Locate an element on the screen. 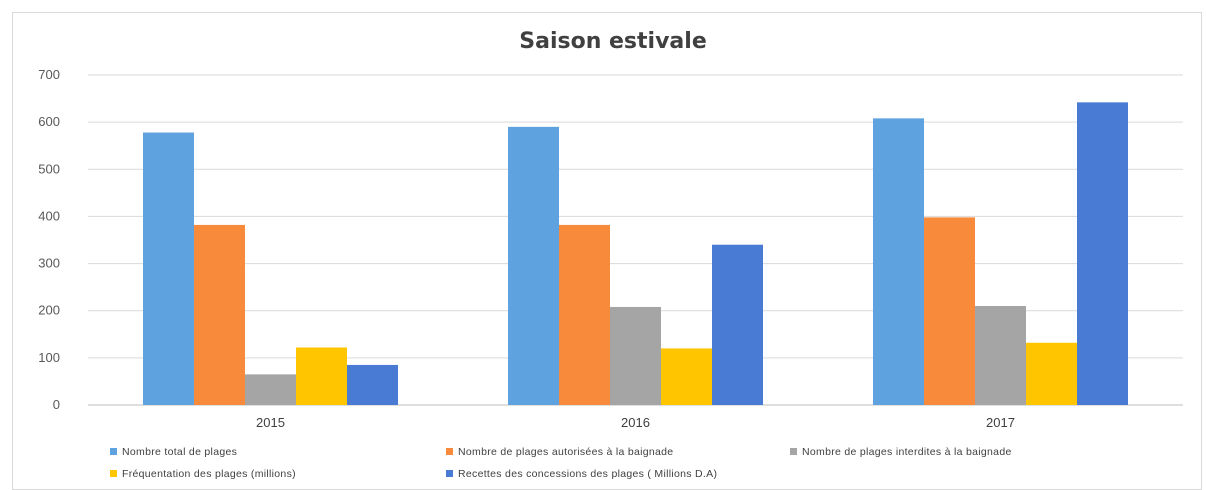 The height and width of the screenshot is (490, 1206). legend-label: Fréquentation des plages (millions) is located at coordinates (209, 474).